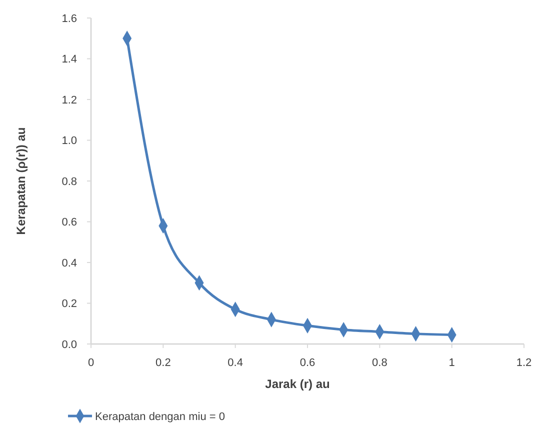  Describe the element at coordinates (69, 141) in the screenshot. I see `y-tick-label: 1.0` at that location.